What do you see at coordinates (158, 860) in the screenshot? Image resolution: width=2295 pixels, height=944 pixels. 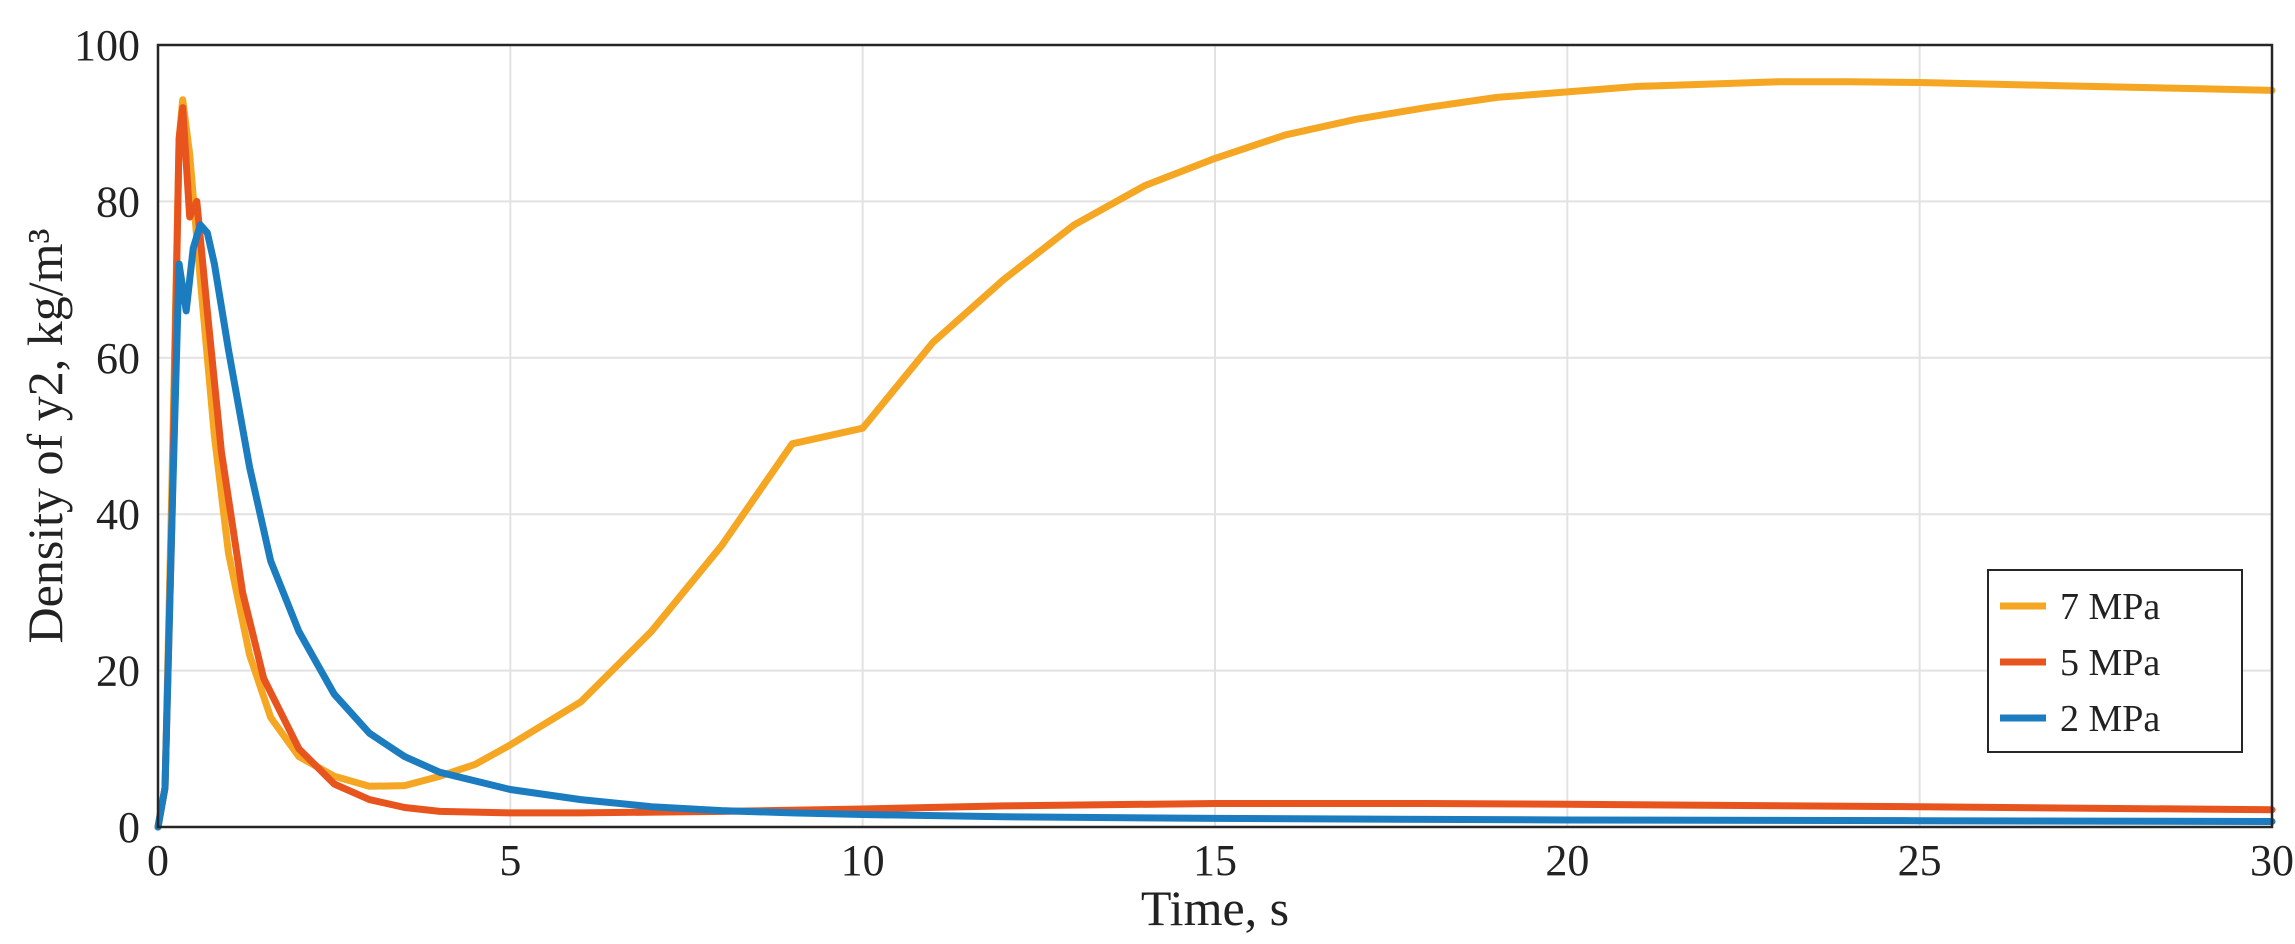 I see `x-tick-label: 0` at bounding box center [158, 860].